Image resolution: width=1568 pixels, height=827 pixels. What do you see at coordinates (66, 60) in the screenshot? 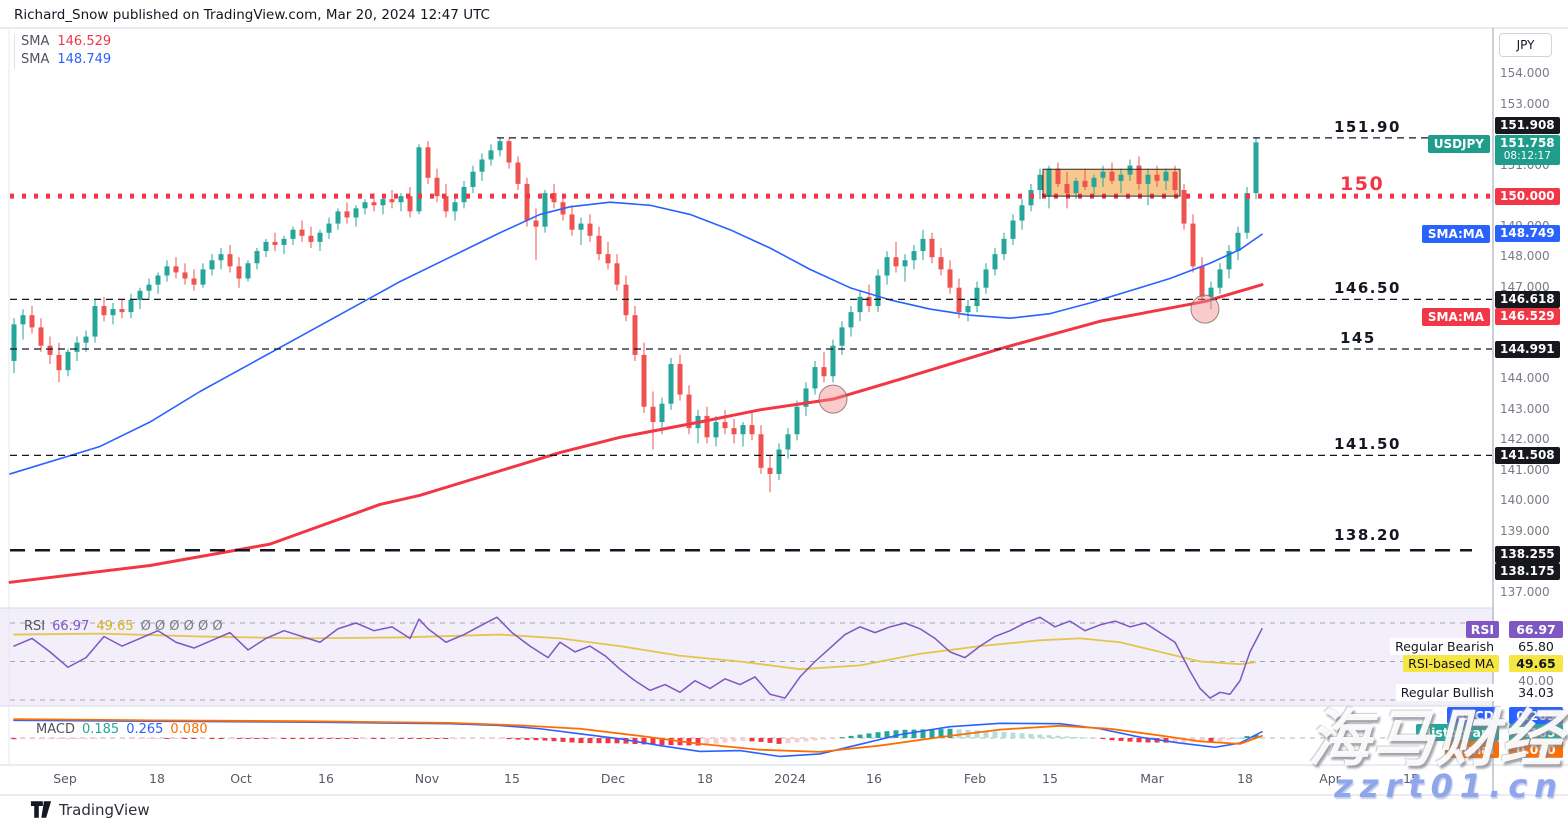
I see `sma-legend-row-2: SMA 148.749` at bounding box center [66, 60].